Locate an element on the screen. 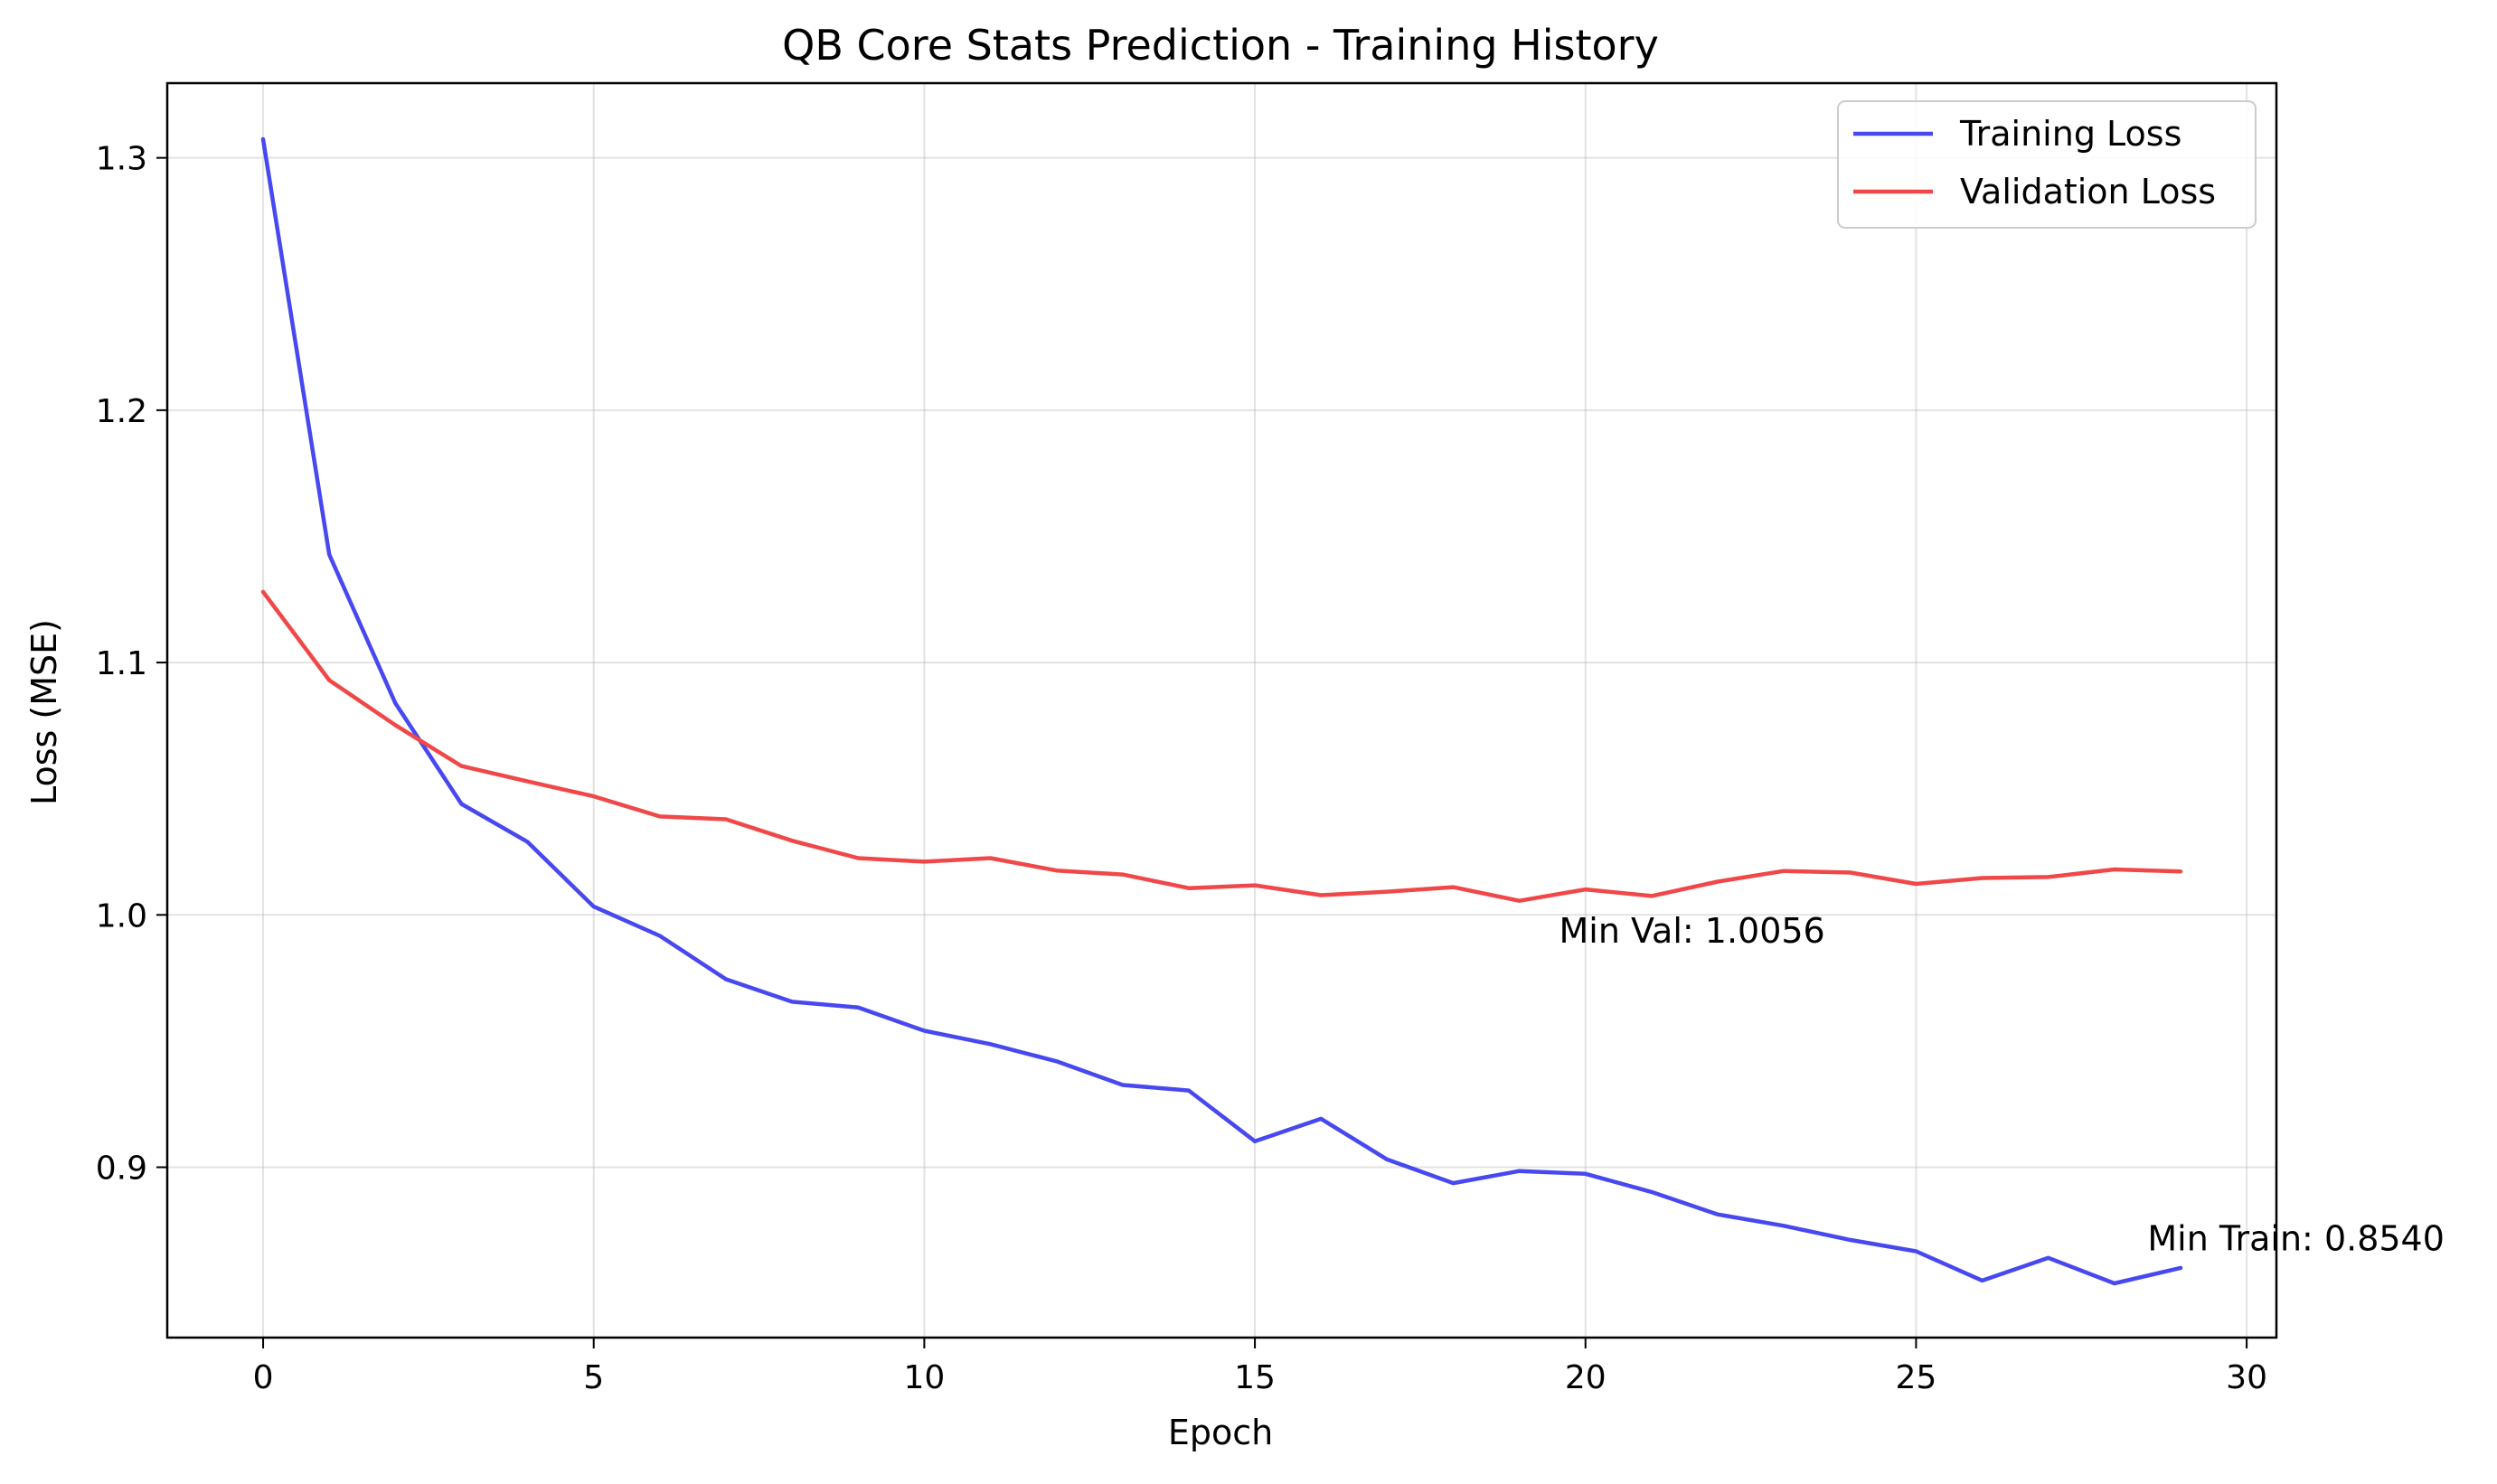 The image size is (2497, 1484). legend-box is located at coordinates (2047, 164).